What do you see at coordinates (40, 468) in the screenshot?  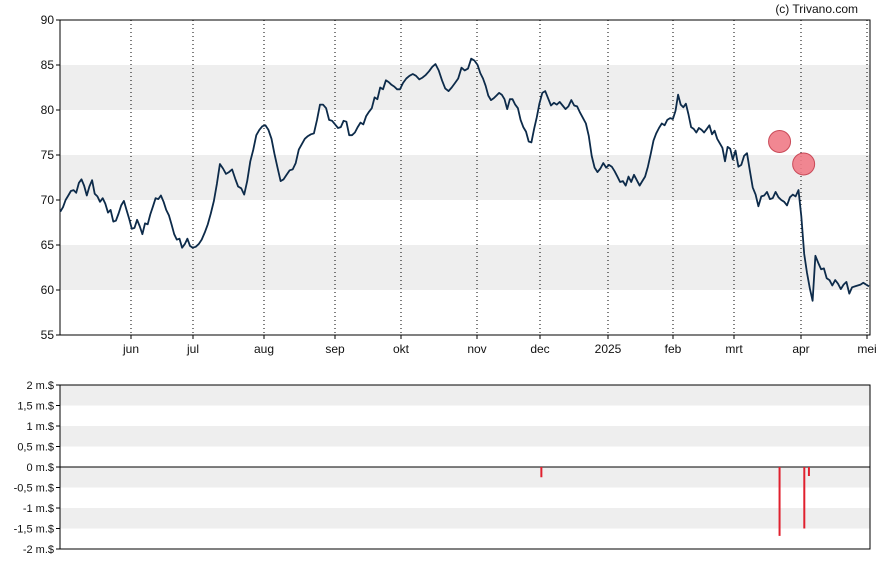 I see `volume-y-tick-label: 0 m.$` at bounding box center [40, 468].